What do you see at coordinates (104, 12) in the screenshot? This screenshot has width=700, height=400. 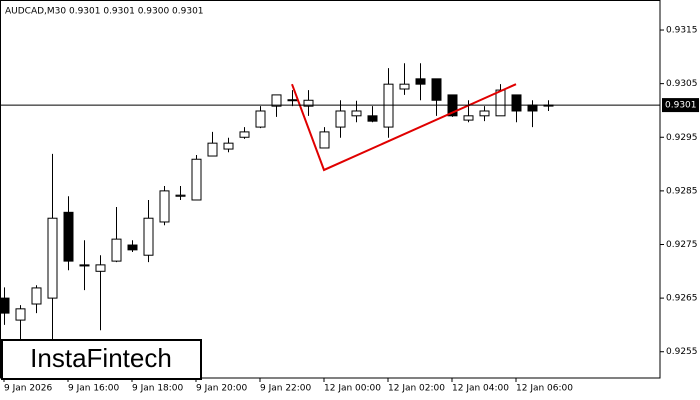 I see `chart-title: AUDCAD,M30 0.9301 0.9301 0.9300 0.9301` at bounding box center [104, 12].